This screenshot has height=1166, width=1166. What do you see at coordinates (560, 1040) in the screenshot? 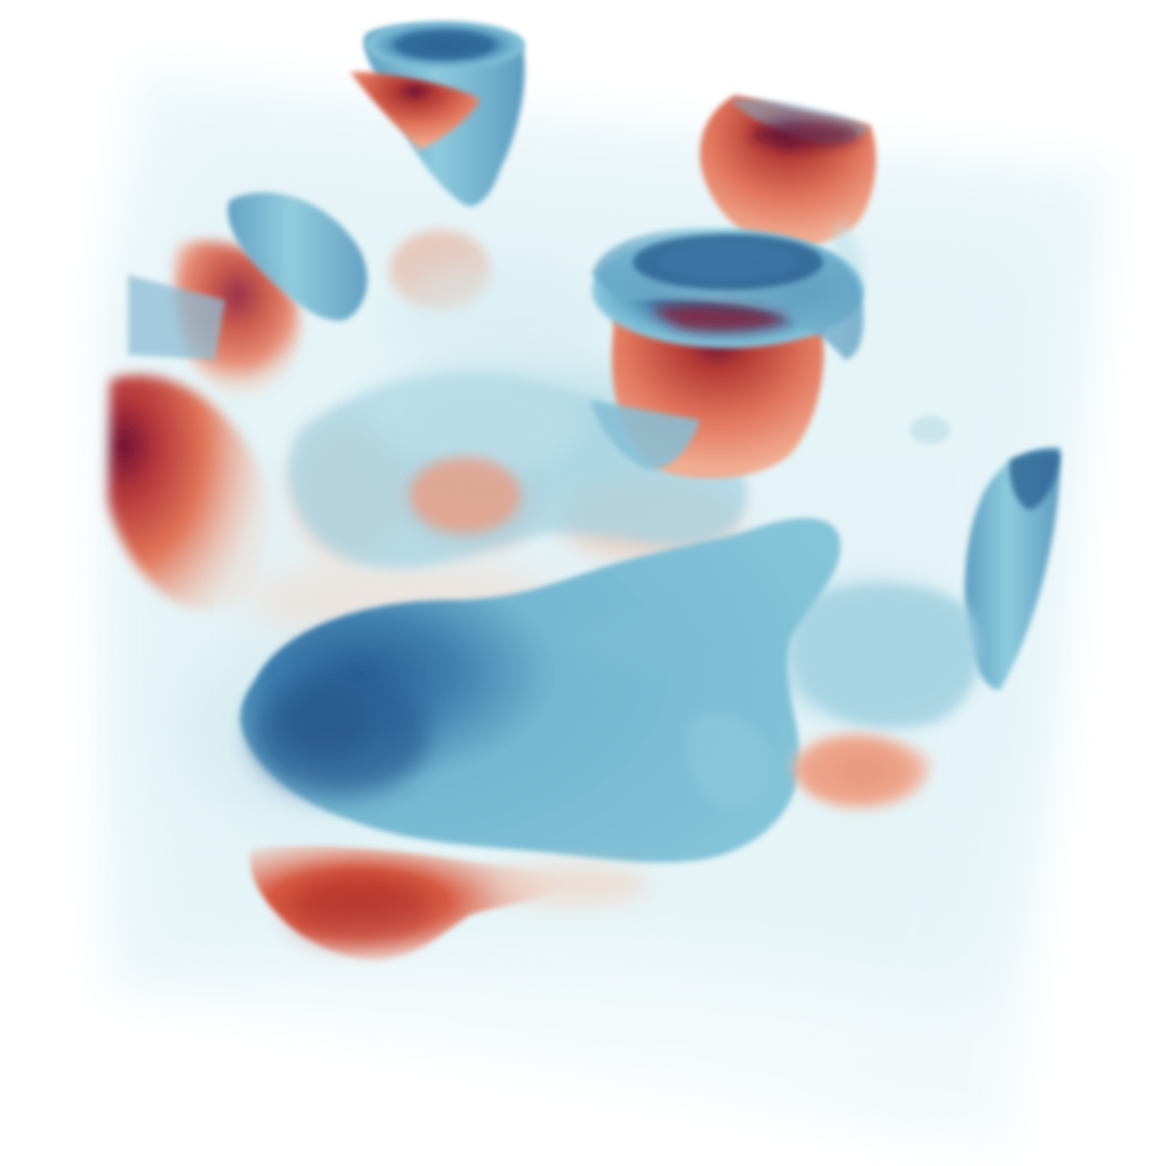
I see `volume-edge-fade` at bounding box center [560, 1040].